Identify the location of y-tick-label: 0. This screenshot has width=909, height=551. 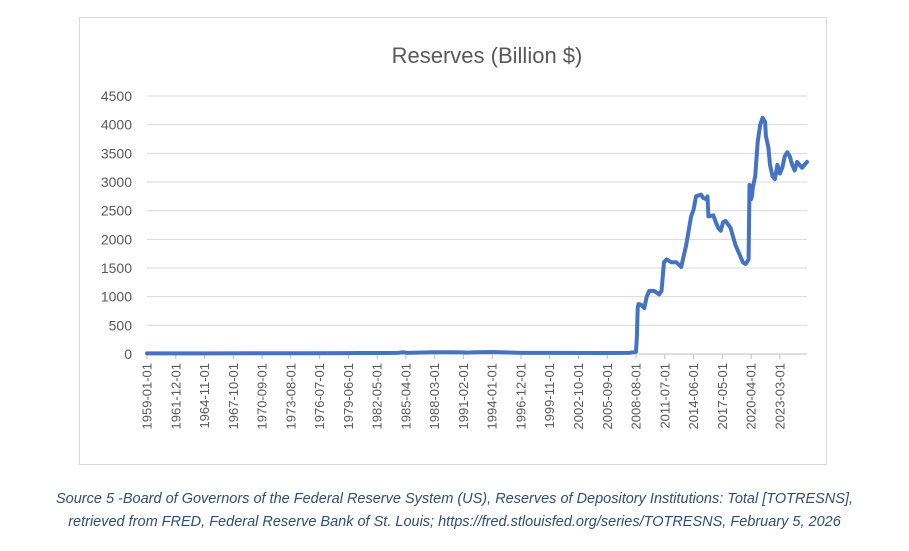
(128, 354).